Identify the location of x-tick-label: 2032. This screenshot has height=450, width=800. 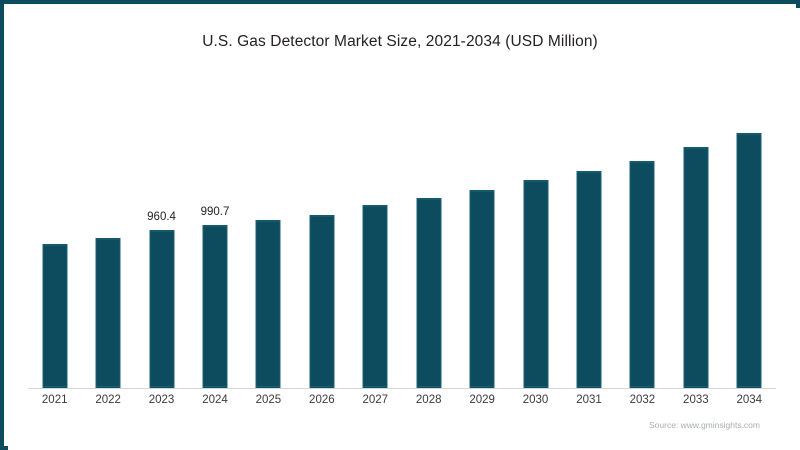
(642, 400).